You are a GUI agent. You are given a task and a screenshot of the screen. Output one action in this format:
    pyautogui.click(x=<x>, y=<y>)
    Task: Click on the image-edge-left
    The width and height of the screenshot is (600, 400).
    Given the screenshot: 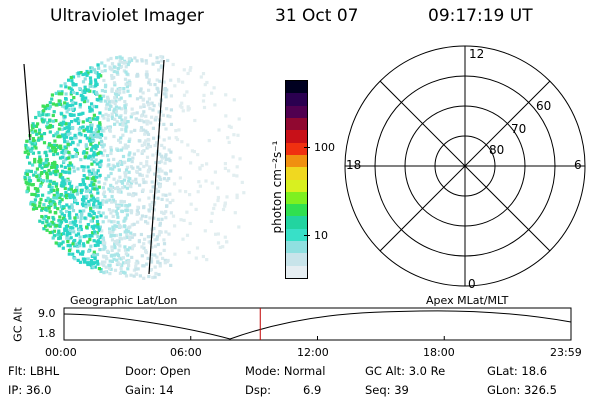 What is the action you would take?
    pyautogui.click(x=27, y=102)
    